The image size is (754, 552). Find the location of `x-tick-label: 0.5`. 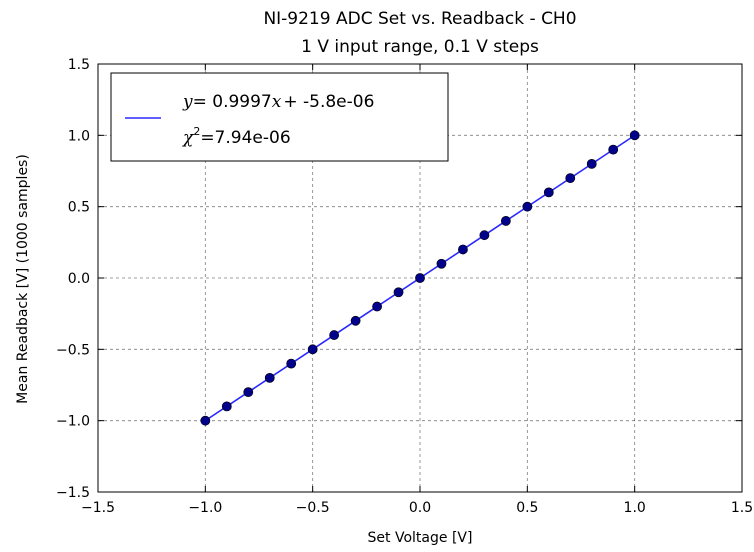

x-tick-label: 0.5 is located at coordinates (527, 508).